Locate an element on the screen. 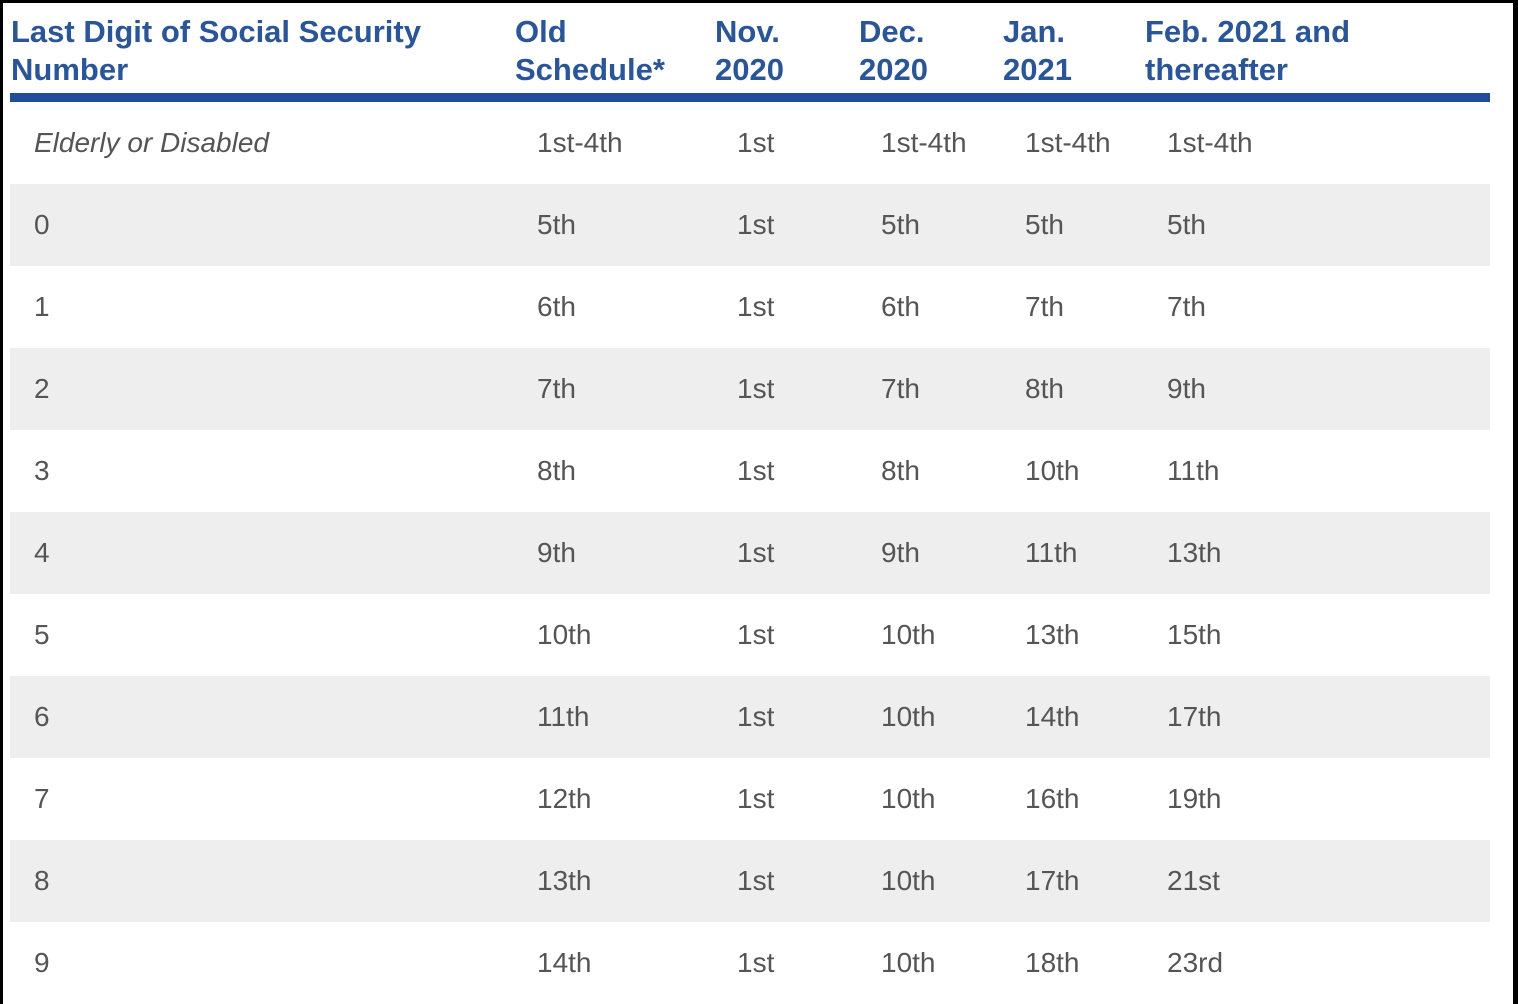  feb-2021-cell: 19th is located at coordinates (1194, 798).